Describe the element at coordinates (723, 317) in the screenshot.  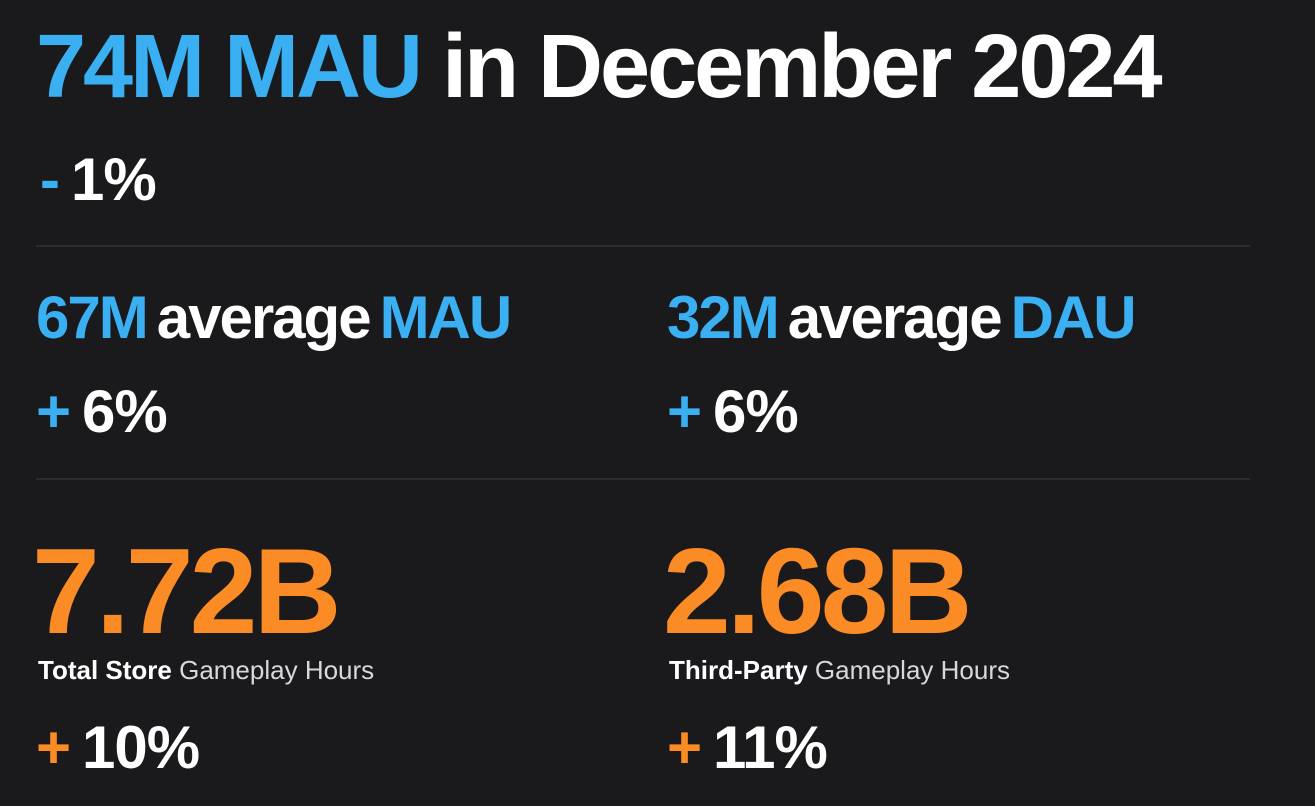
I see `average-dau-value: 32M` at that location.